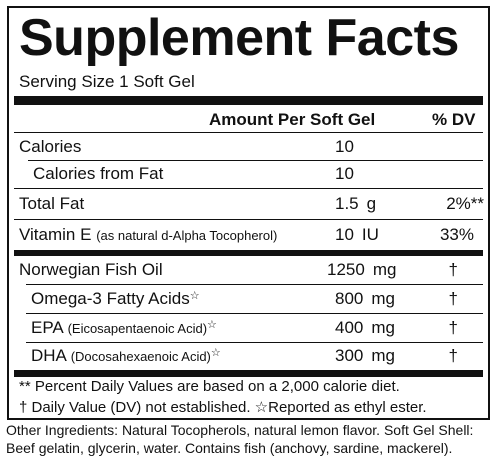 The width and height of the screenshot is (497, 466). I want to click on serving-size: Serving Size 1 Soft Gel, so click(107, 81).